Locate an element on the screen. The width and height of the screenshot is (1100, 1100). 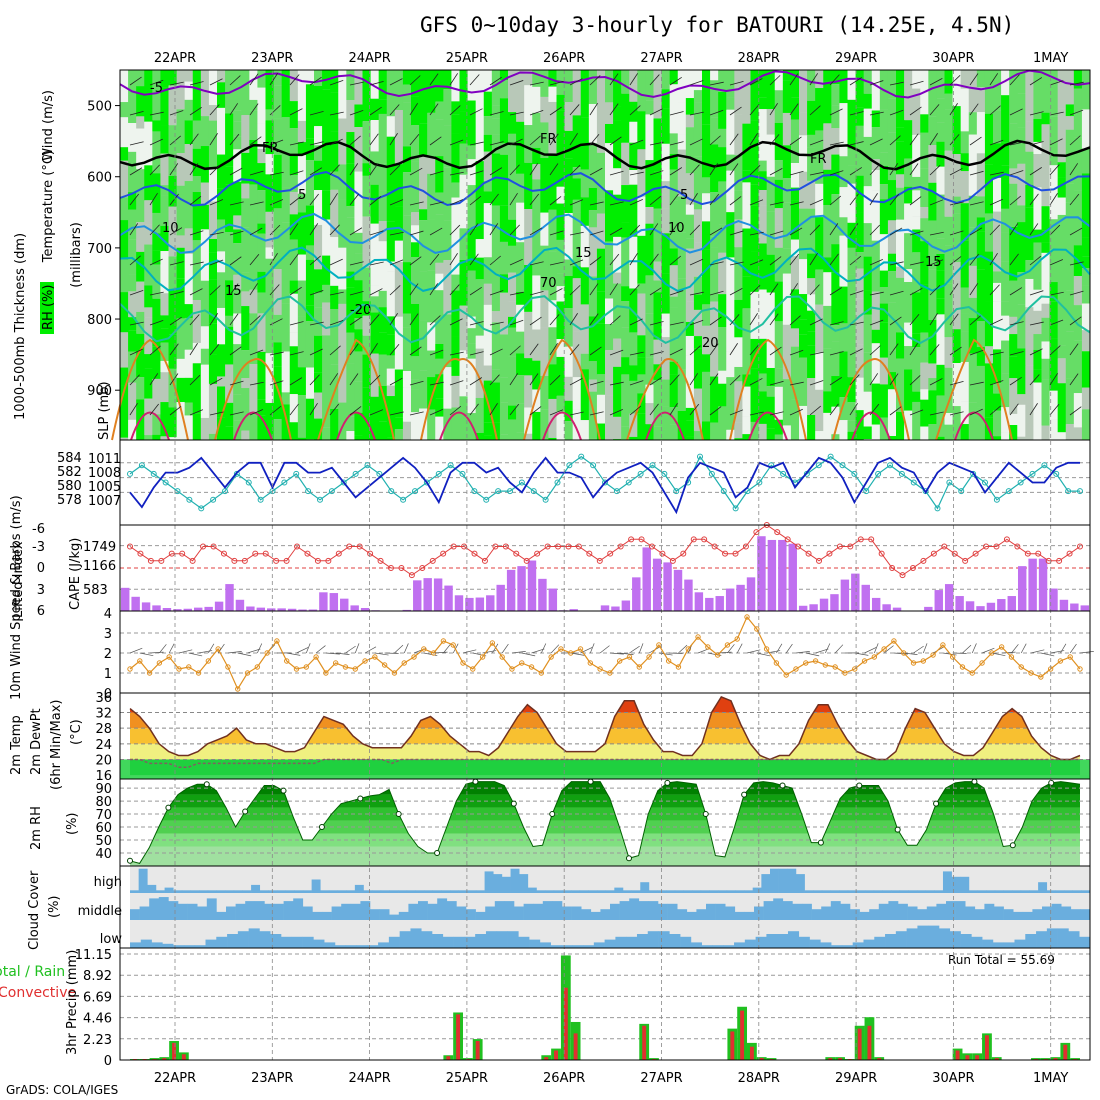
cloud-ylabel-unit: (%) is located at coordinates (54, 907).